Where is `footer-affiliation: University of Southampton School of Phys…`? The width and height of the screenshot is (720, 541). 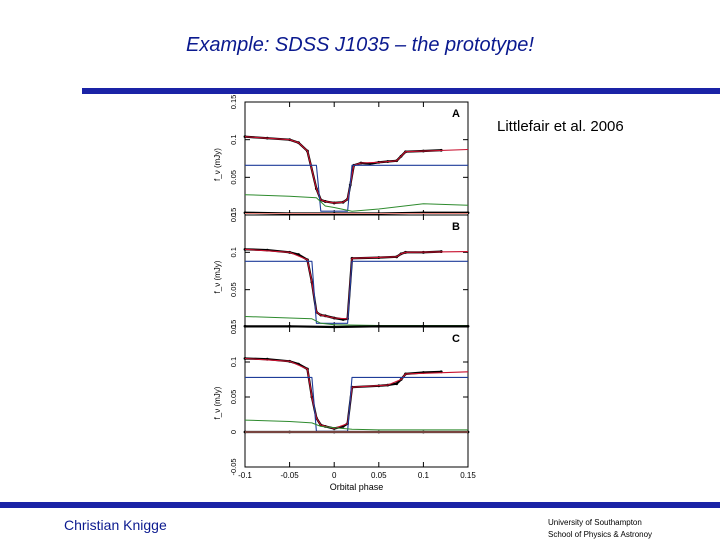 footer-affiliation: University of Southampton School of Phys… is located at coordinates (600, 529).